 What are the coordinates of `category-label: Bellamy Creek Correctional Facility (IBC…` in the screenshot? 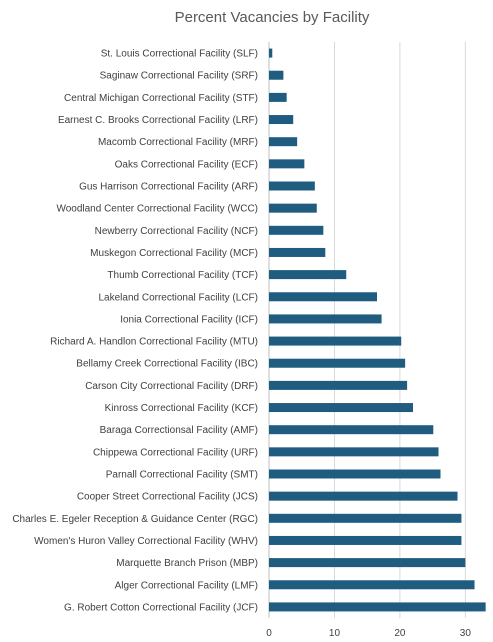 It's located at (167, 364).